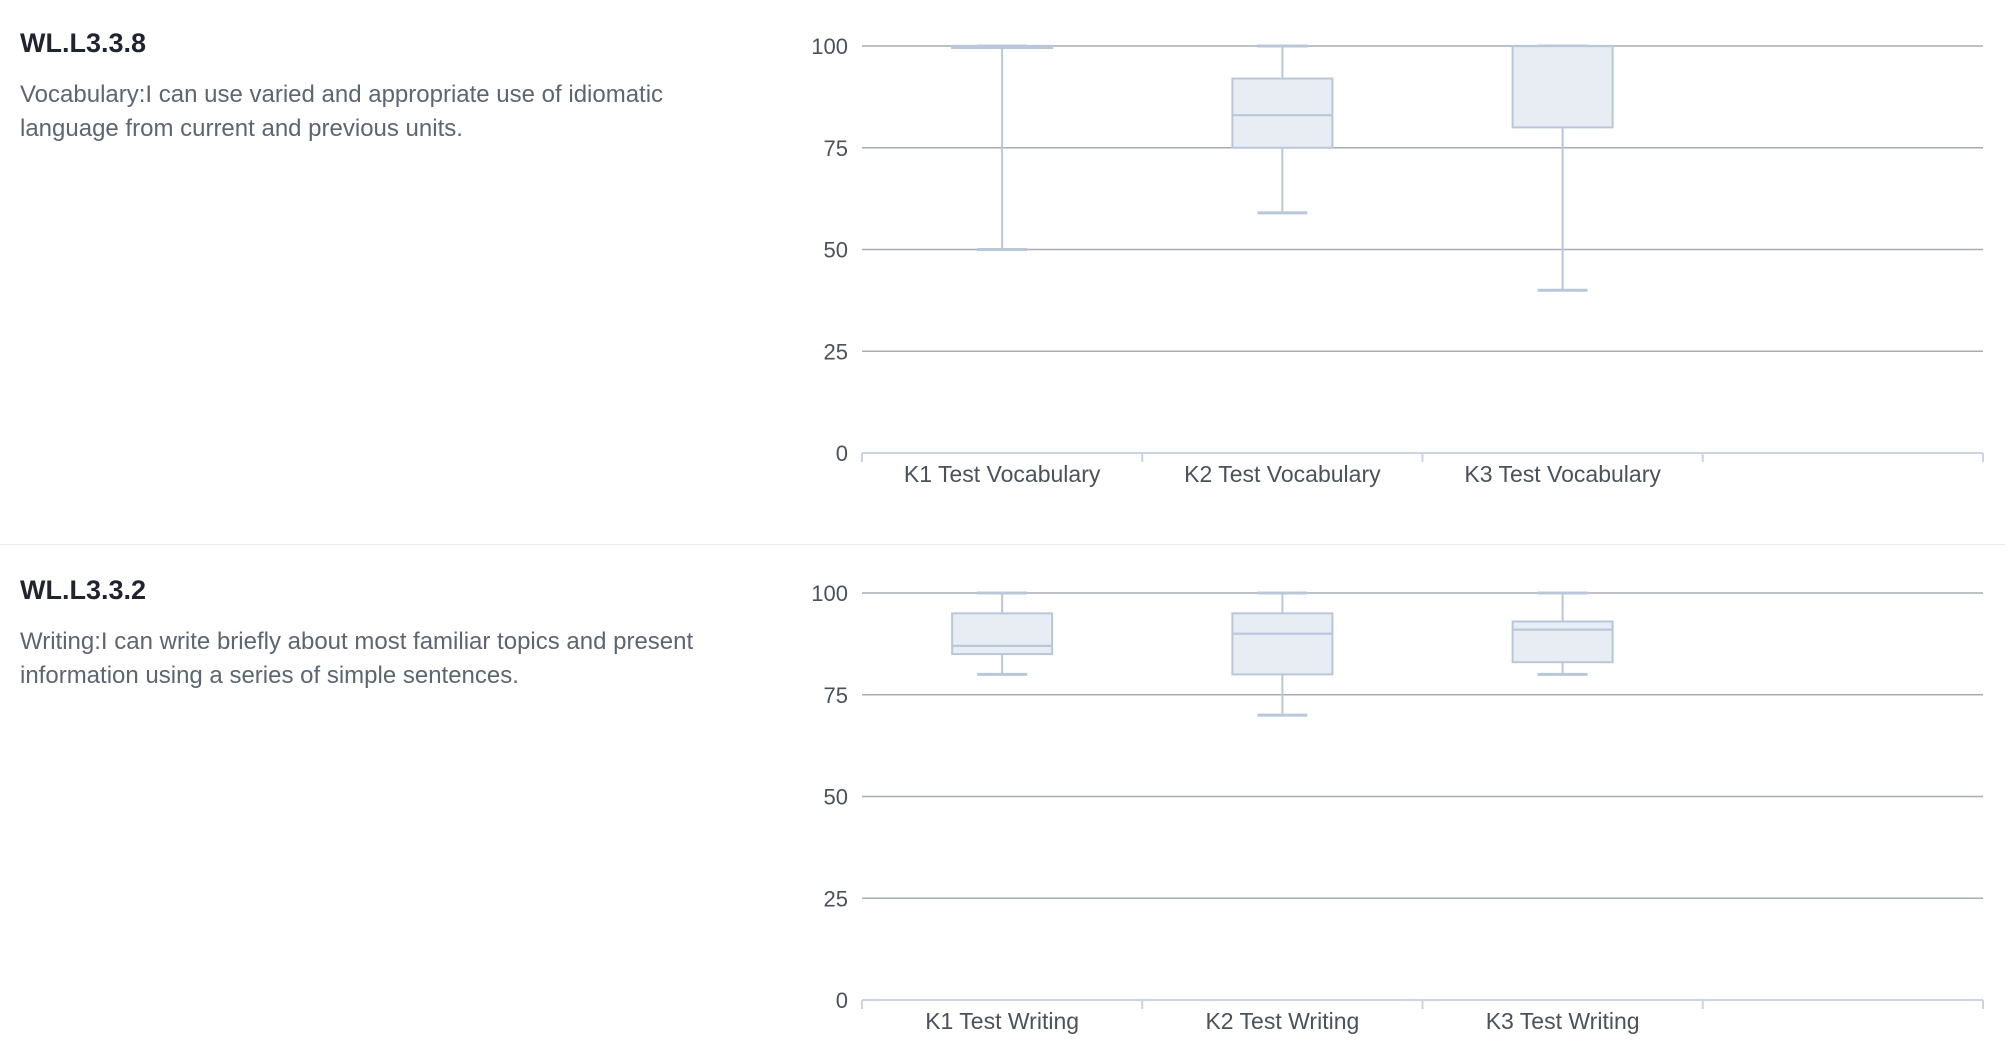  I want to click on standard-code: WL.L3.3.2, so click(83, 590).